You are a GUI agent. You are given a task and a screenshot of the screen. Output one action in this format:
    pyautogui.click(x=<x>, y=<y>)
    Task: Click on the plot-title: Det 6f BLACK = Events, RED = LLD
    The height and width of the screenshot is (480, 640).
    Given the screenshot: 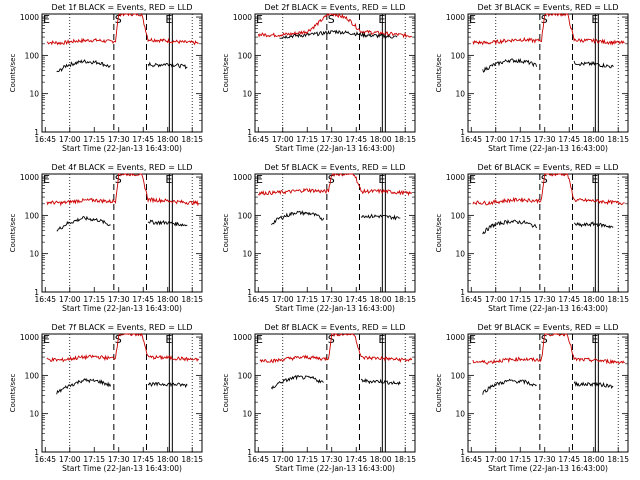 What is the action you would take?
    pyautogui.click(x=547, y=167)
    